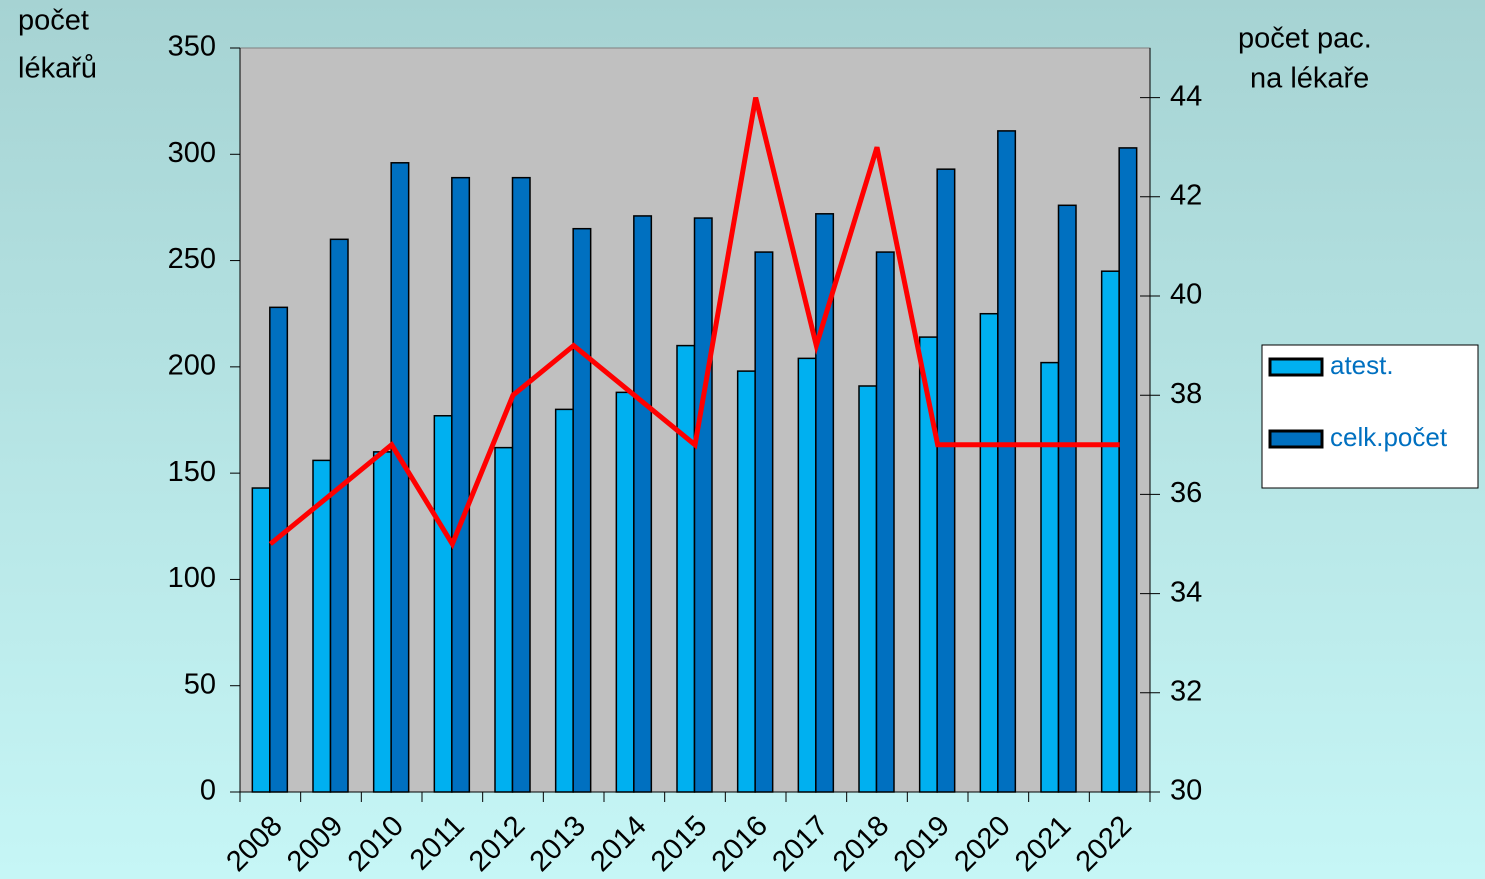  I want to click on y-tick-label: 200, so click(192, 366).